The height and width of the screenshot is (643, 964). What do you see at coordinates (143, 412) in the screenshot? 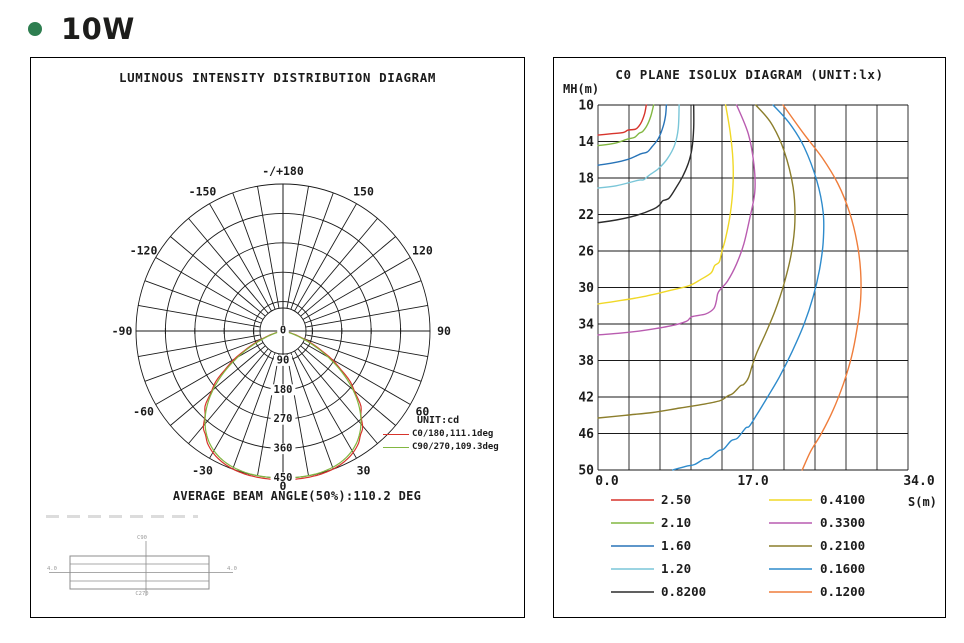
I see `angle-tick-label: -60` at bounding box center [143, 412].